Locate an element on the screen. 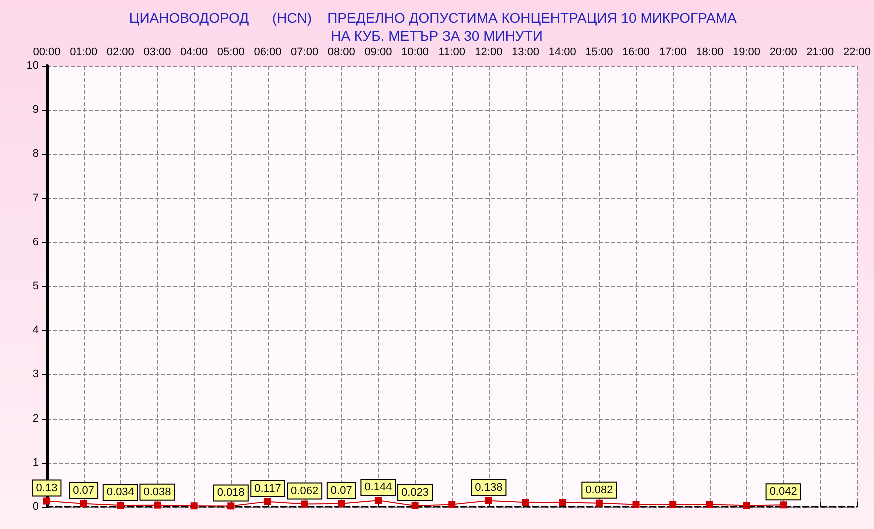 This screenshot has width=874, height=529. chart-title: ЦИАНОВОДОРОД (HCN) ПРЕДЕЛНО ДОПУСТИМА КОНЦЕНТРАЦИЯ 10 МИКРОГРАМА НА КУБ. МЕТЪР ЗА 30 МИНУТИ is located at coordinates (437, 27).